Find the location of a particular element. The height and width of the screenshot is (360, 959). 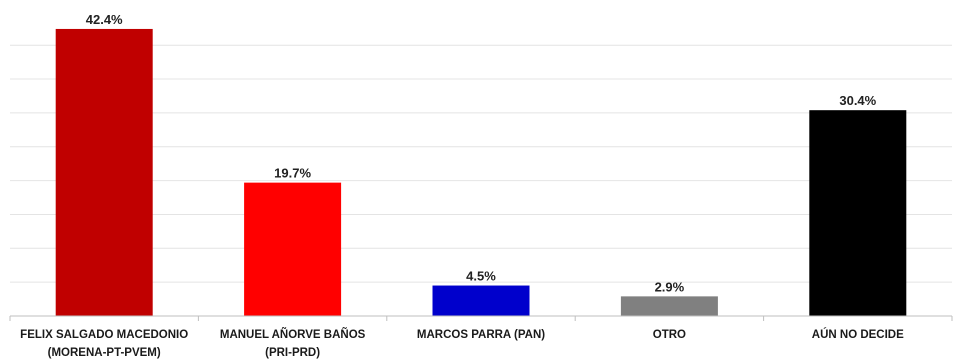

category-label: (MORENA-PT-PVEM) is located at coordinates (104, 353).